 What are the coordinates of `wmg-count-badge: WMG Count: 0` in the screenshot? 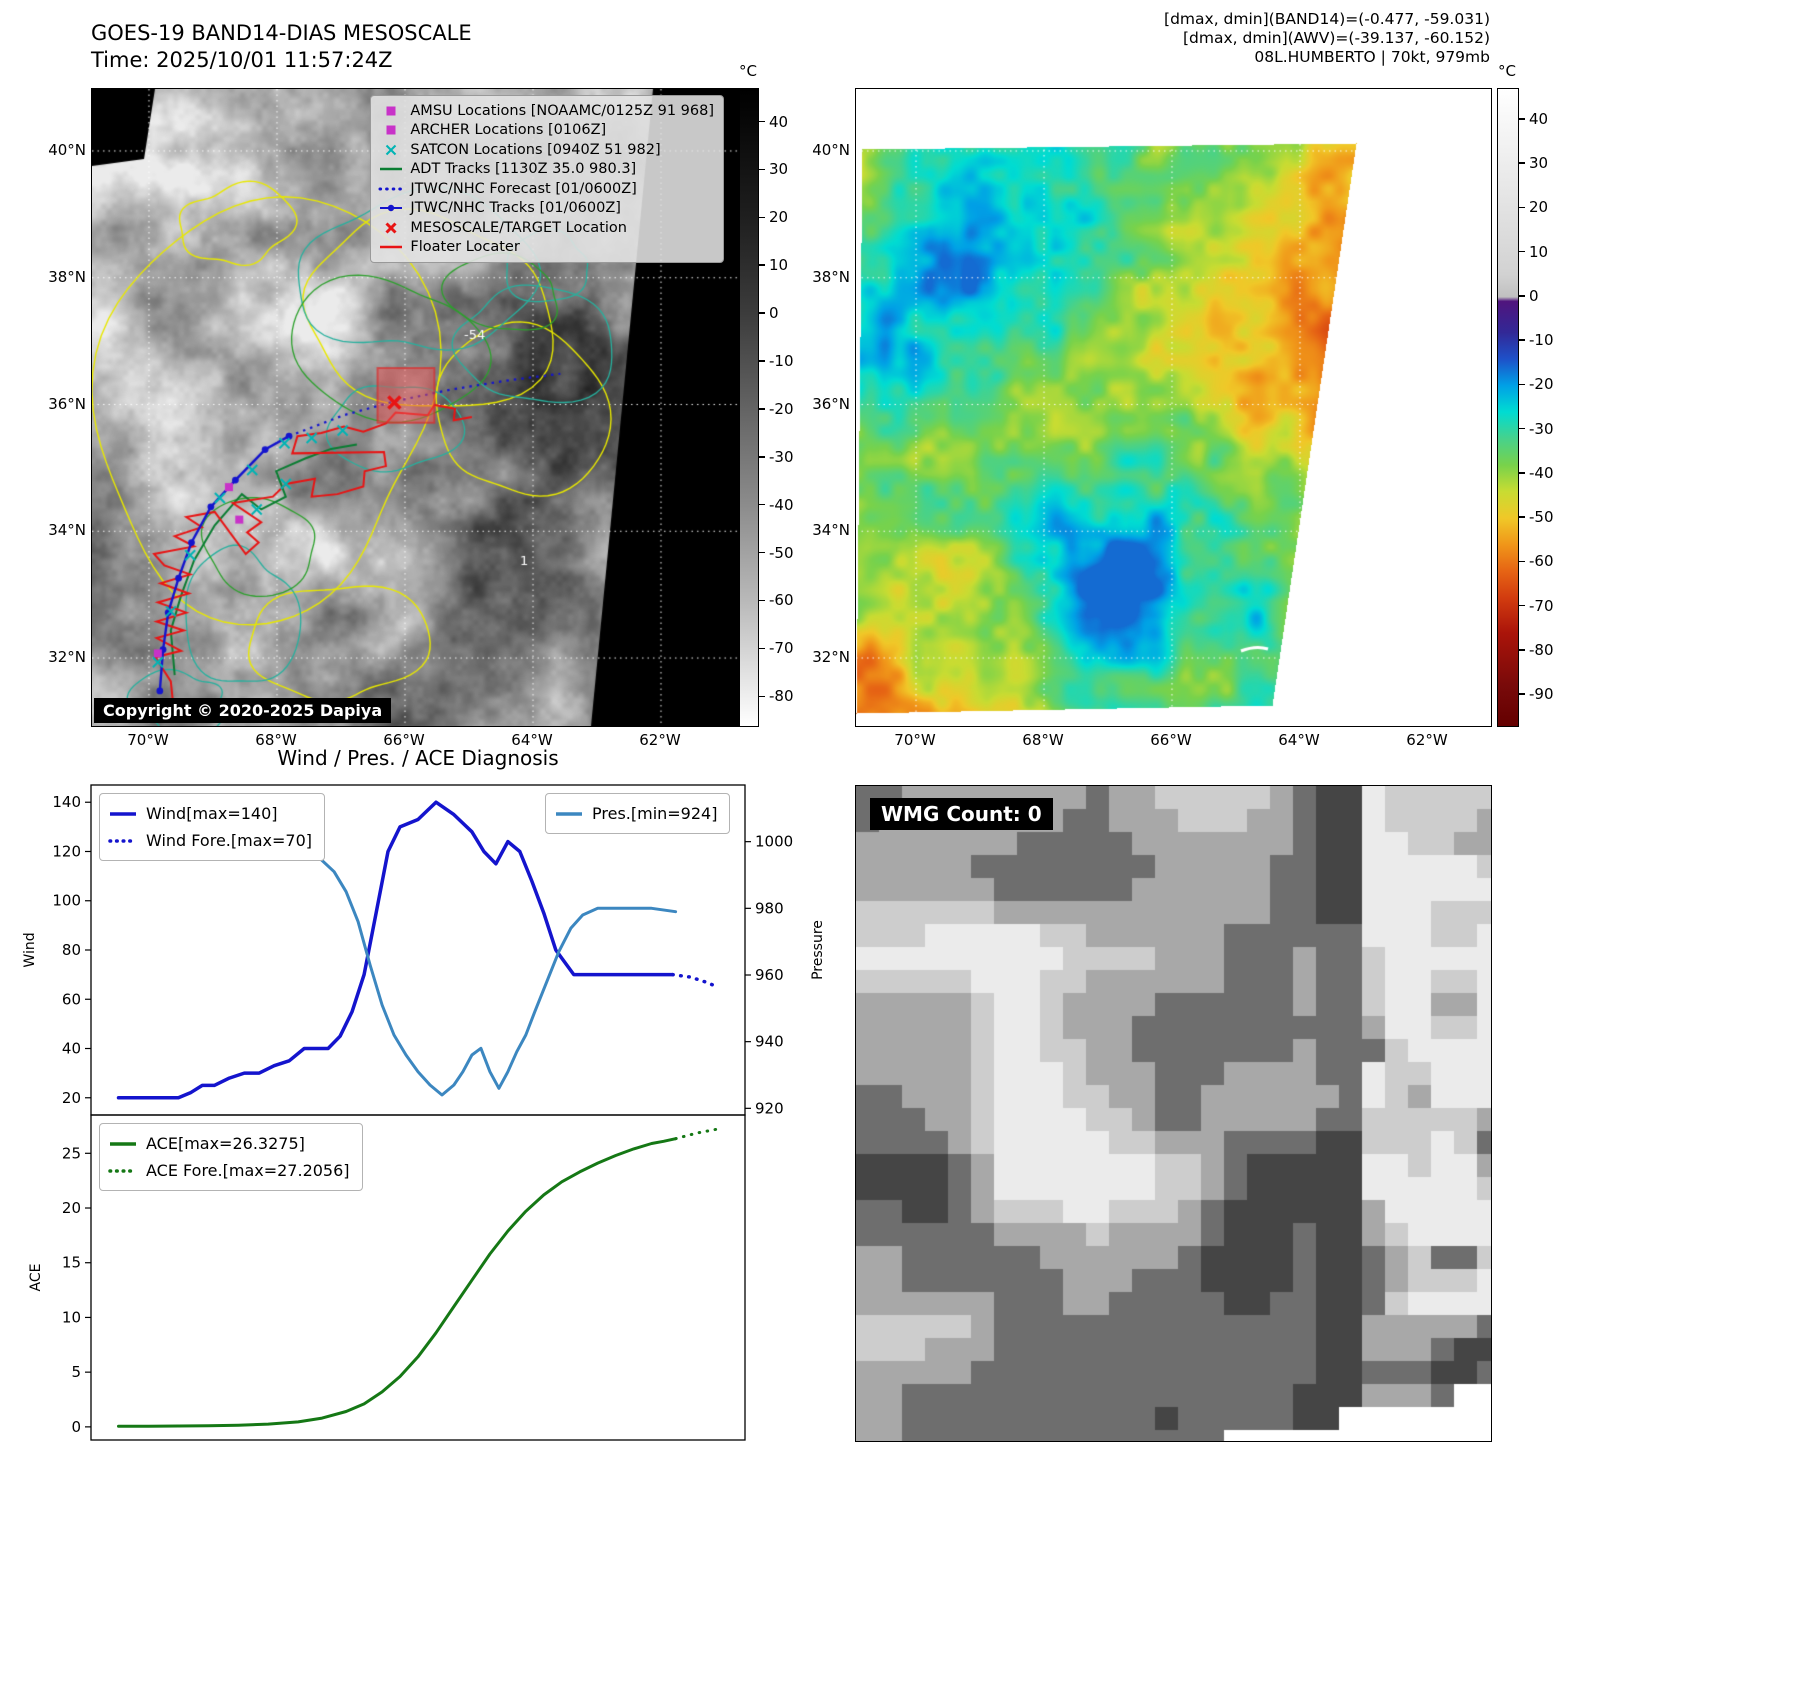 It's located at (961, 814).